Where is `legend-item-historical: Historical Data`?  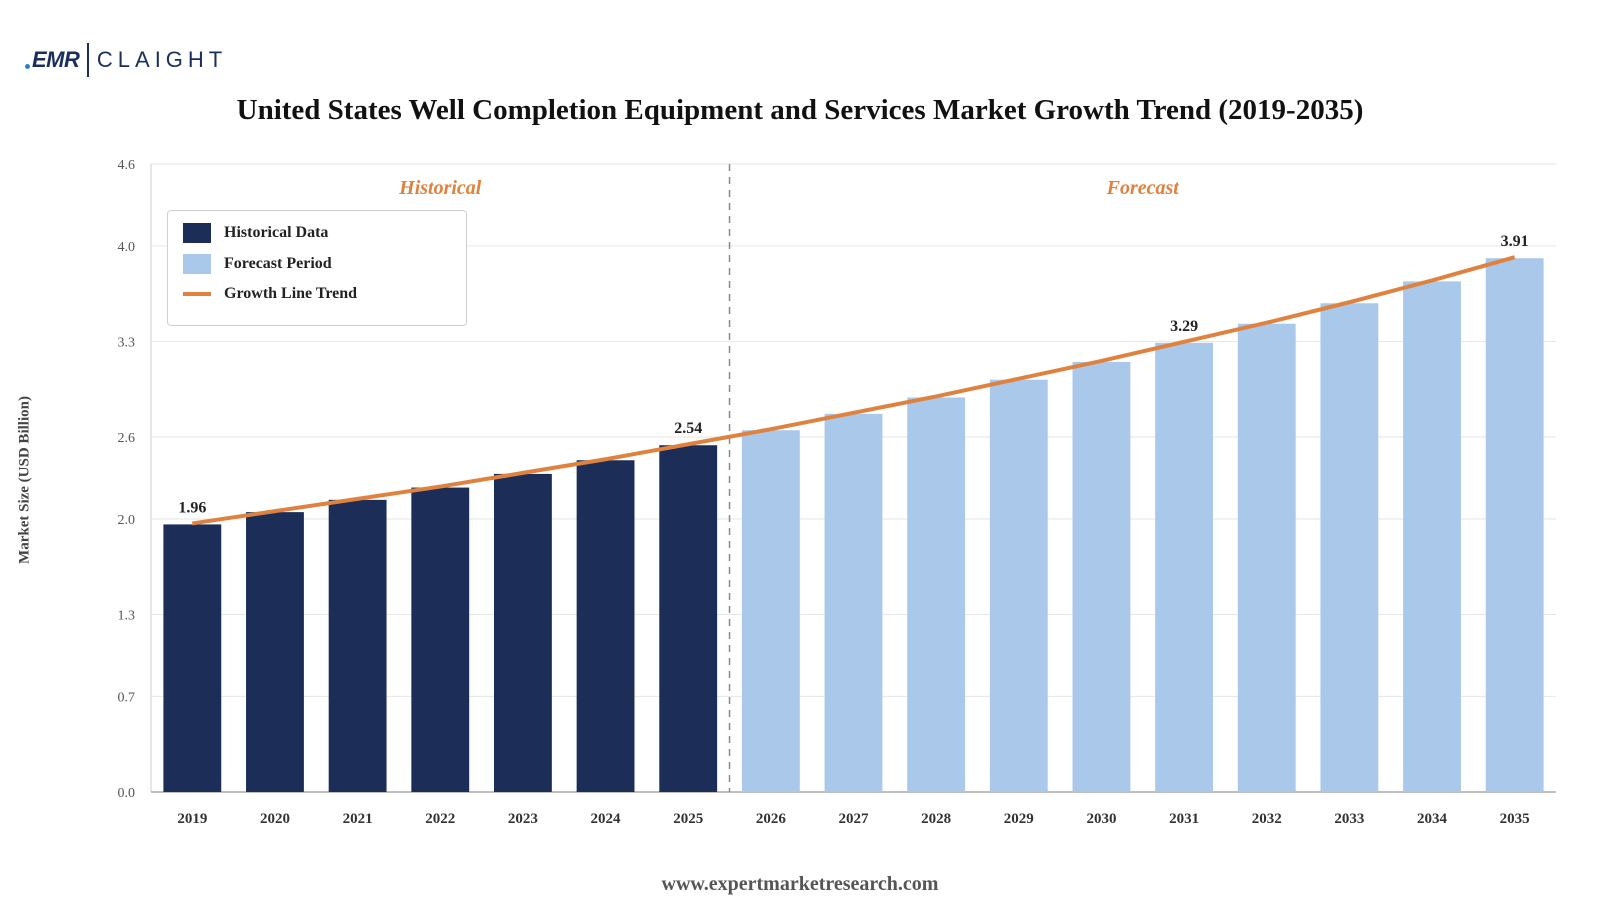
legend-item-historical: Historical Data is located at coordinates (255, 233).